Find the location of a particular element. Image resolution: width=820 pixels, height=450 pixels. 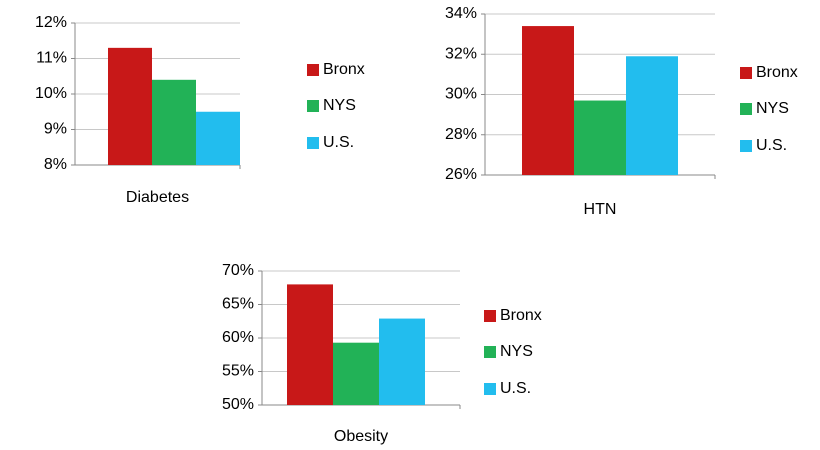

x-tick-label: Diabetes is located at coordinates (157, 197).